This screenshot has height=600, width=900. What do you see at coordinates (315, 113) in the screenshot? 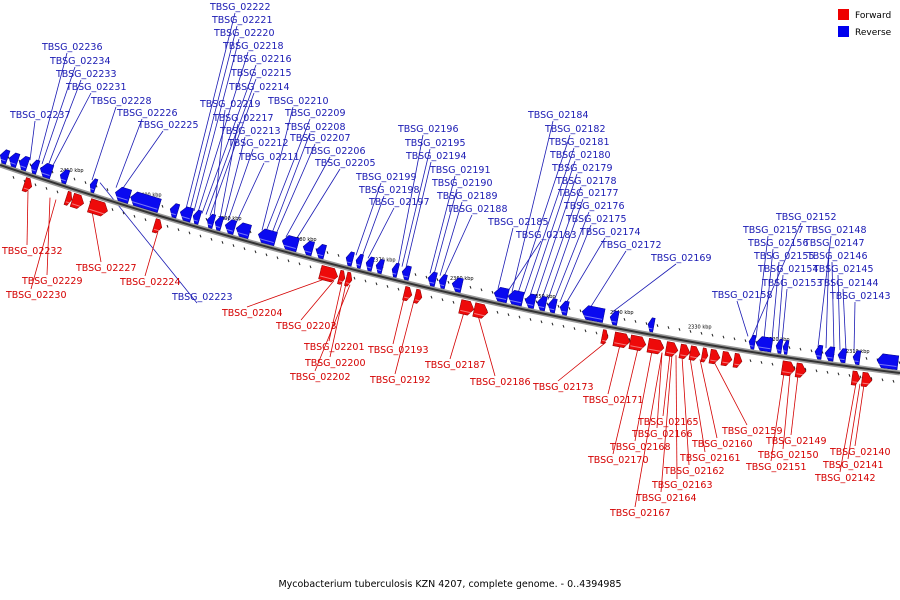
I see `gene-label: TBSG_02209` at bounding box center [315, 113].